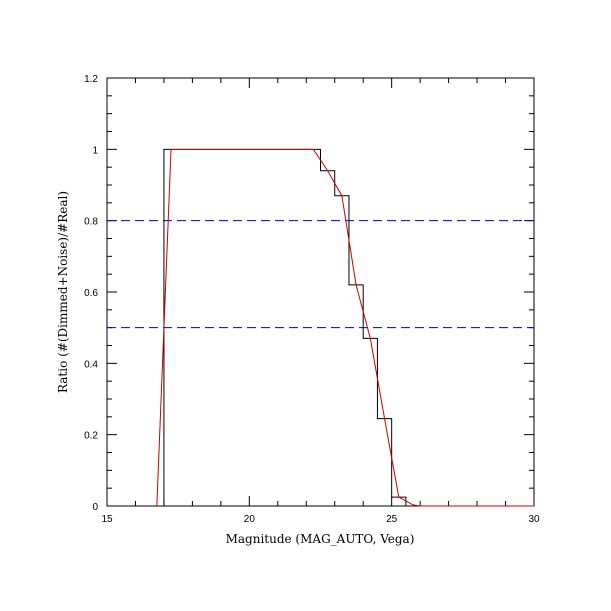 Image resolution: width=611 pixels, height=611 pixels. I want to click on y-axis-title: Ratio (#(Dimmed+Noise)/#Real), so click(63, 292).